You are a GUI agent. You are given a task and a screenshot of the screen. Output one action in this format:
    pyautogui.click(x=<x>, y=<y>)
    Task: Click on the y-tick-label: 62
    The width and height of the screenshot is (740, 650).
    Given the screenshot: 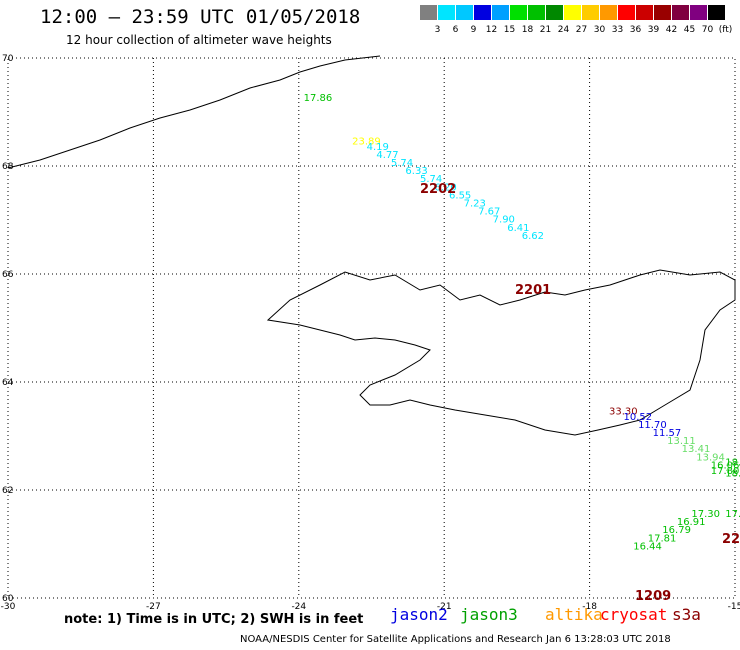 What is the action you would take?
    pyautogui.click(x=7, y=491)
    